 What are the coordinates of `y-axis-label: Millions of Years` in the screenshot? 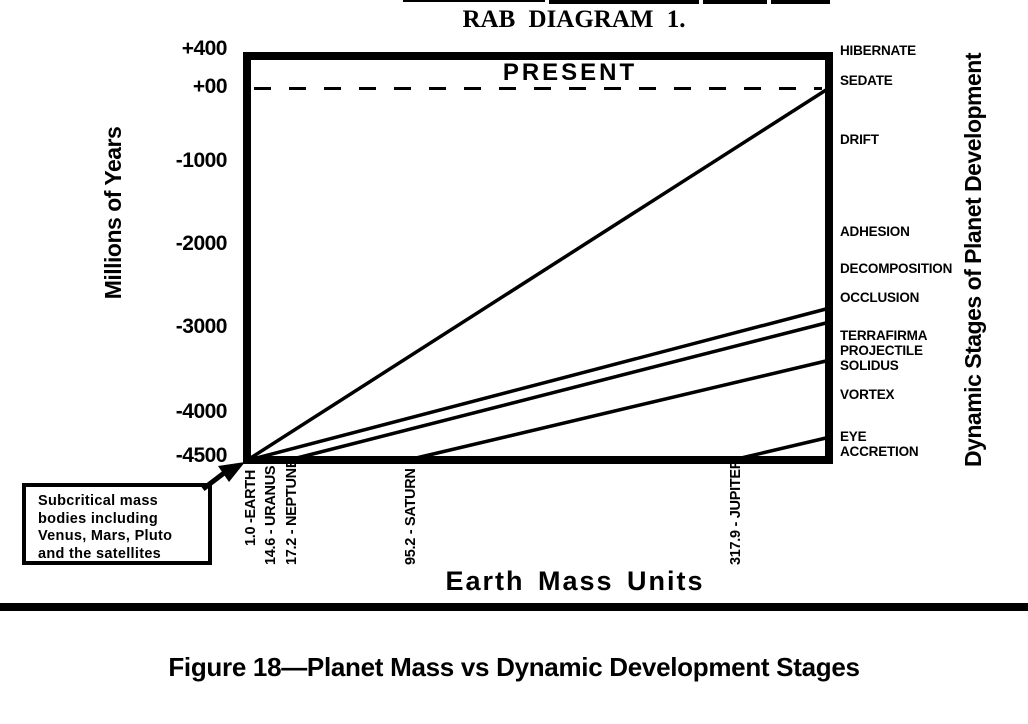 It's located at (113, 213).